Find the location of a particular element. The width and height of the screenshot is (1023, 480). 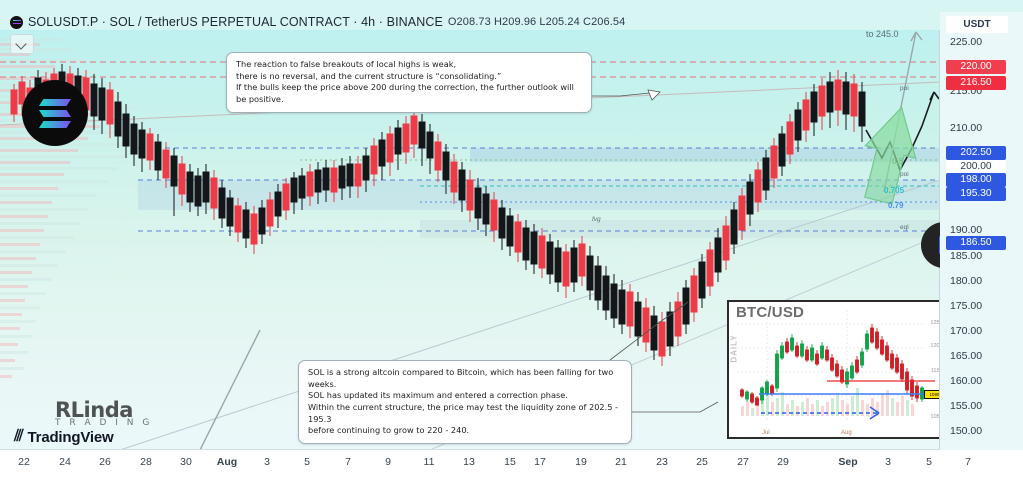

time-tick-month: Sep is located at coordinates (848, 462).